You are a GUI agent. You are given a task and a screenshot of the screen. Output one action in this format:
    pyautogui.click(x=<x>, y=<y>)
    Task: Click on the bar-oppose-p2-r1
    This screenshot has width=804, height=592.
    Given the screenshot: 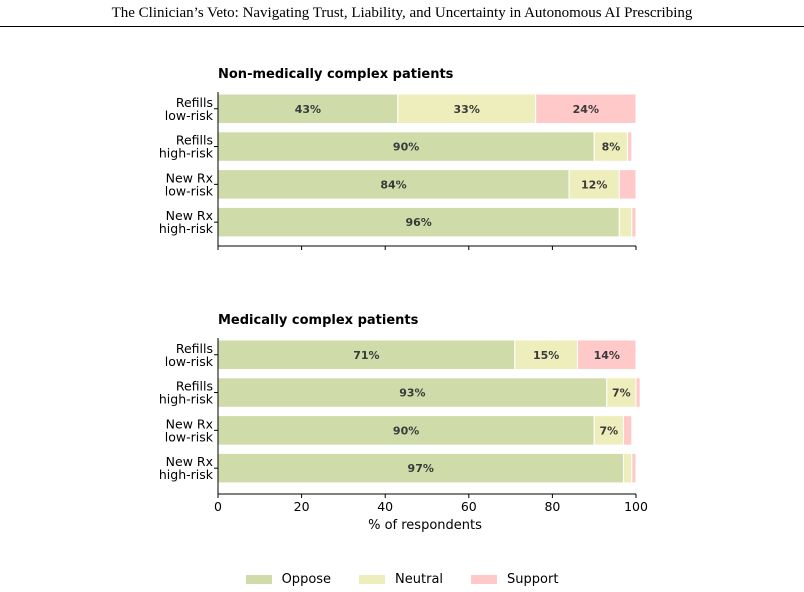 What is the action you would take?
    pyautogui.click(x=366, y=354)
    